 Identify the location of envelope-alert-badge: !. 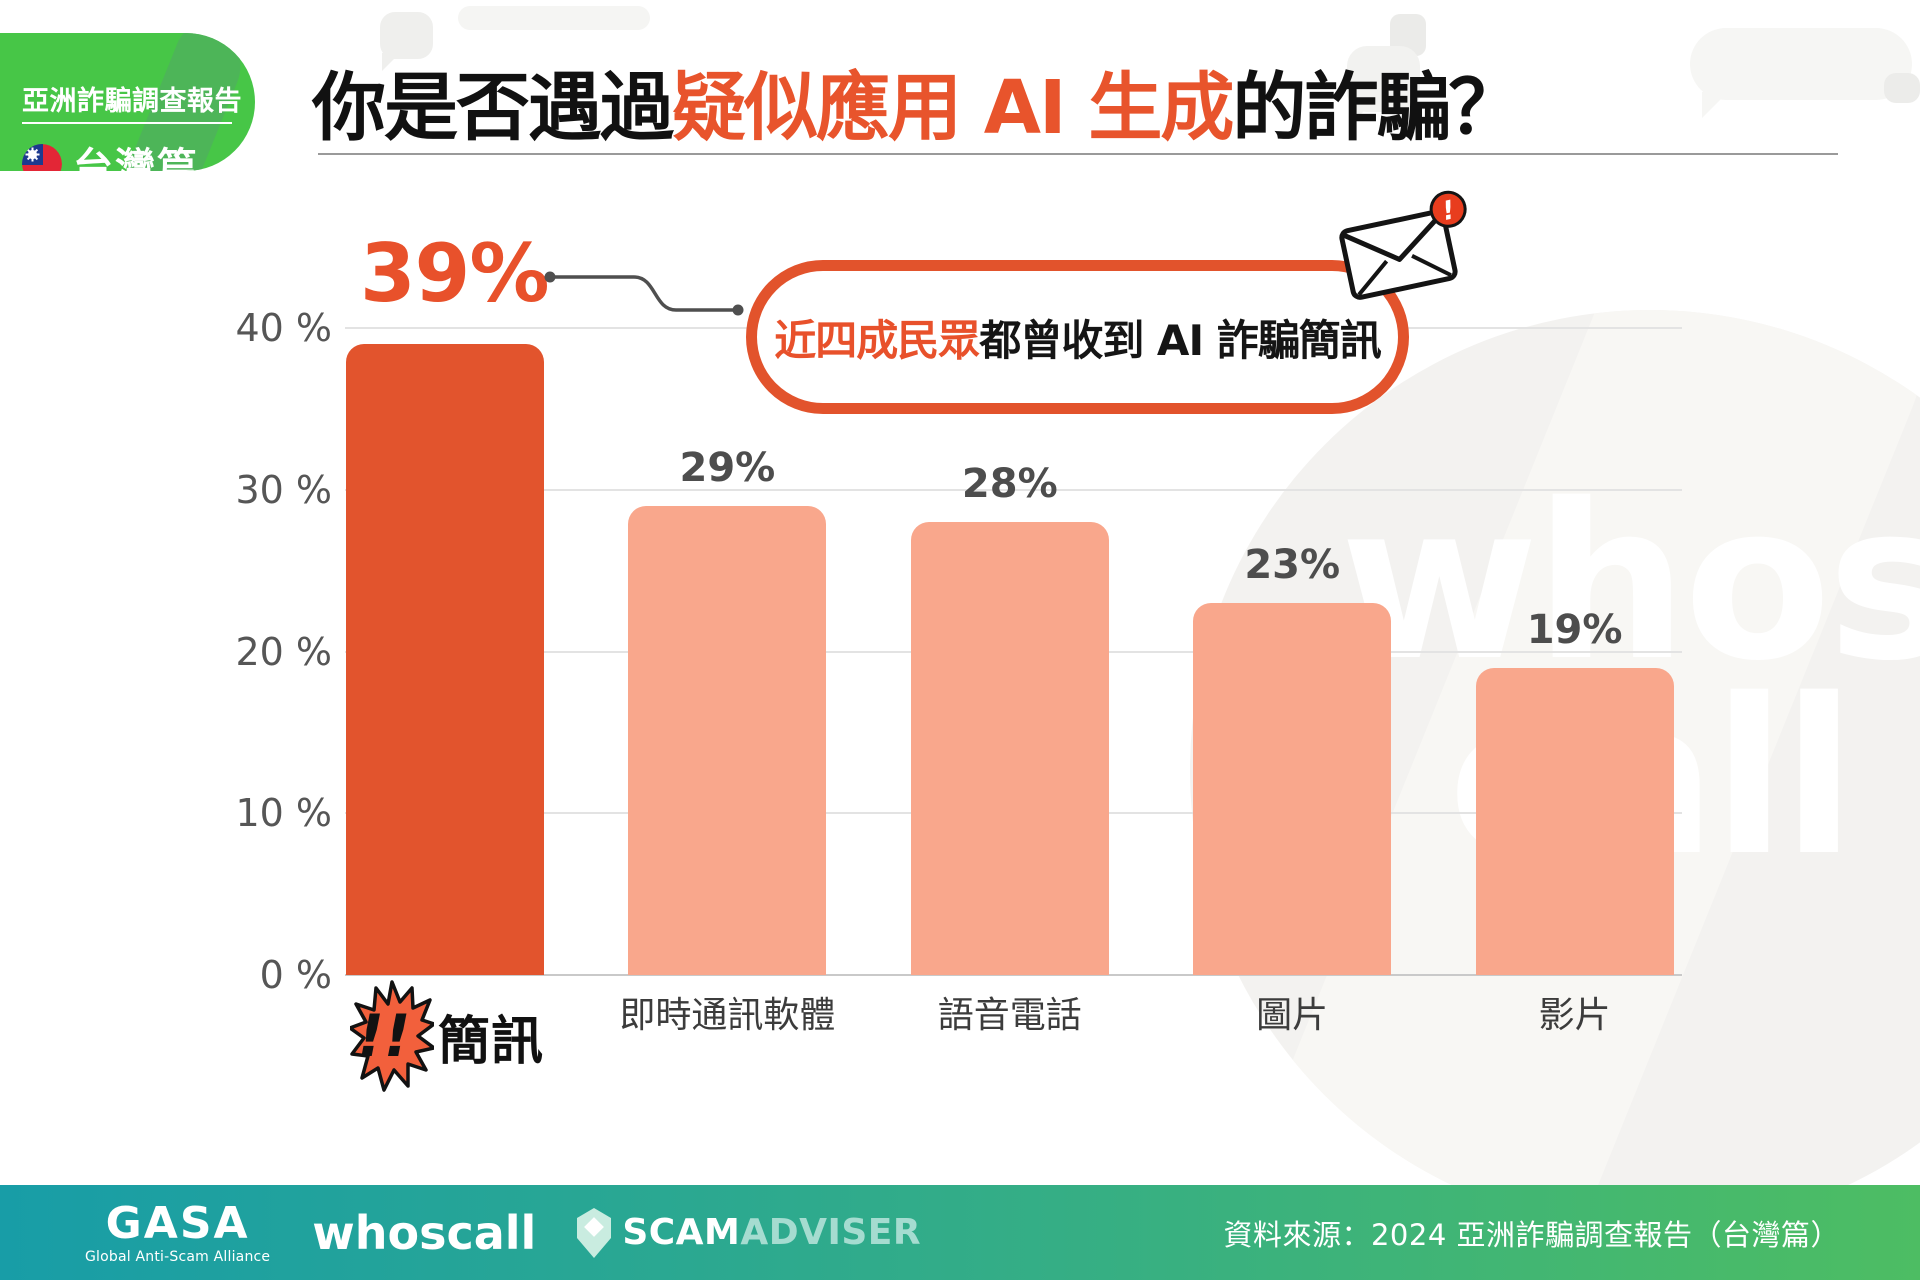
(1448, 209).